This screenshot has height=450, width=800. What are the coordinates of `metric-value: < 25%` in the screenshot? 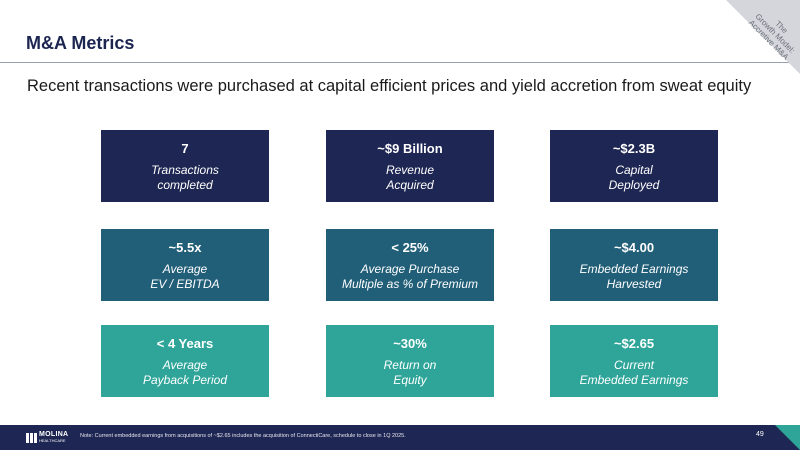 It's located at (410, 247).